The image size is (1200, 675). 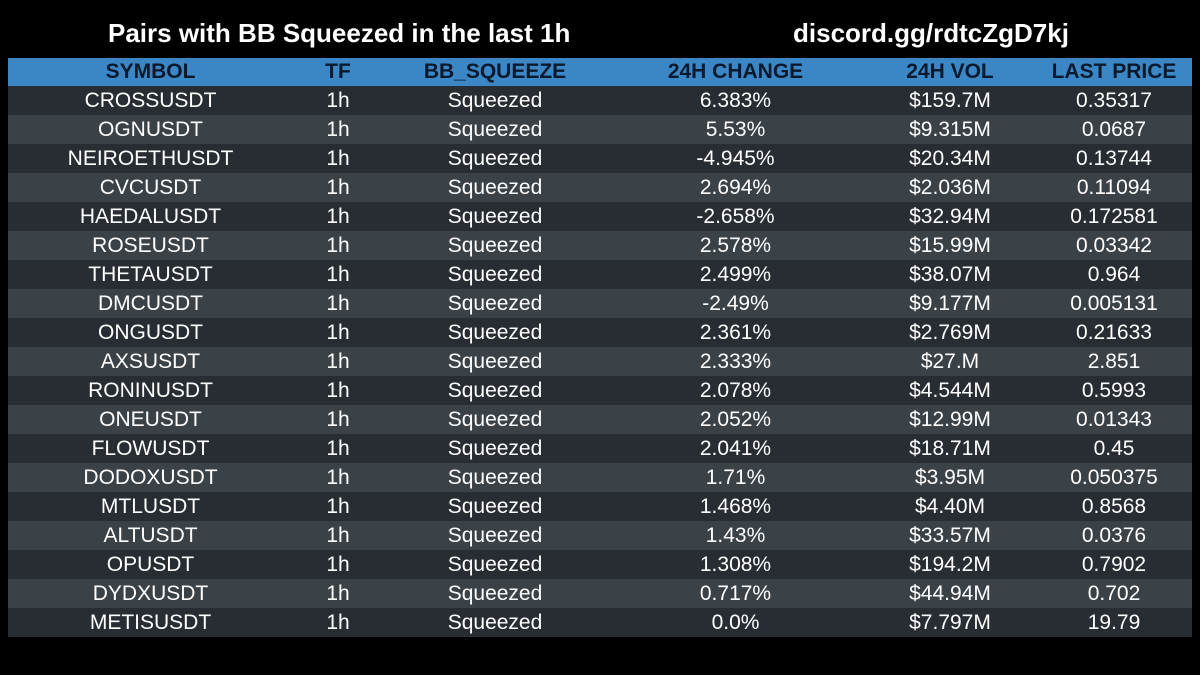 I want to click on volume-cell: $4.544M, so click(x=950, y=390).